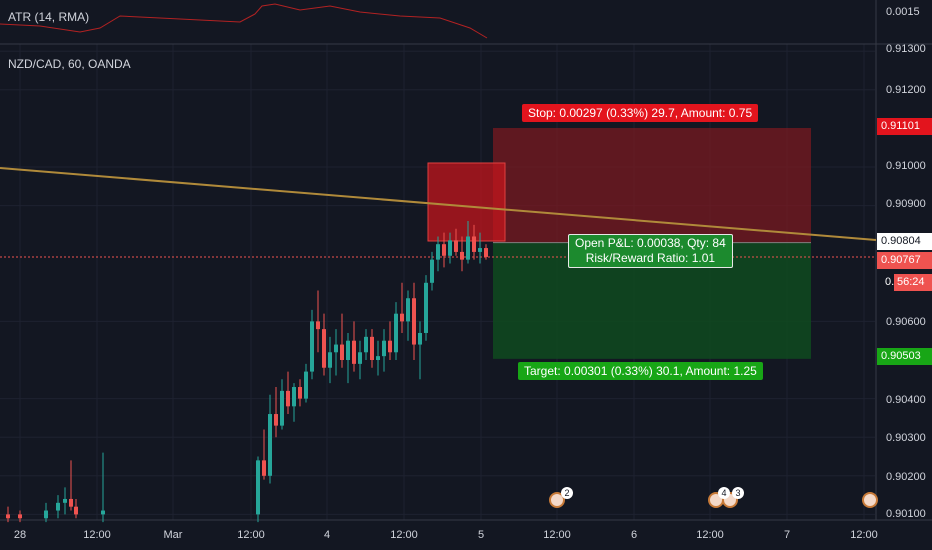  Describe the element at coordinates (904, 260) in the screenshot. I see `current-price-tag: 0.90767` at that location.